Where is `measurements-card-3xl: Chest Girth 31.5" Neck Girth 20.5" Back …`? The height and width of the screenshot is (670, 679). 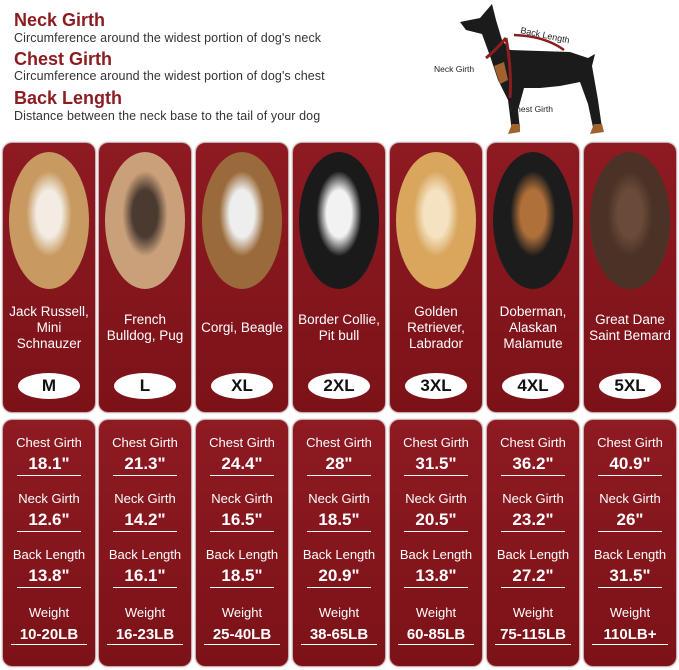 measurements-card-3xl: Chest Girth 31.5" Neck Girth 20.5" Back … is located at coordinates (436, 543).